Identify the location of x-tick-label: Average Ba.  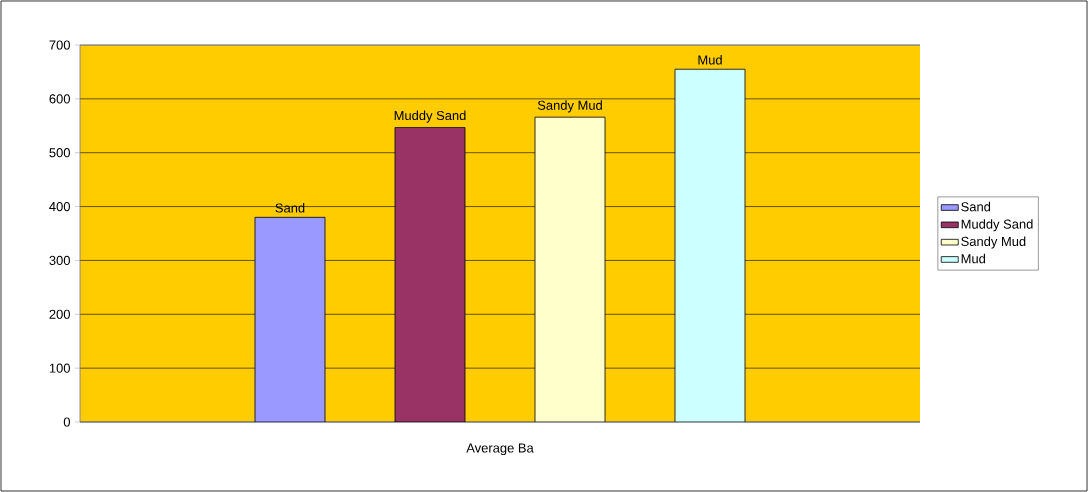
(500, 449).